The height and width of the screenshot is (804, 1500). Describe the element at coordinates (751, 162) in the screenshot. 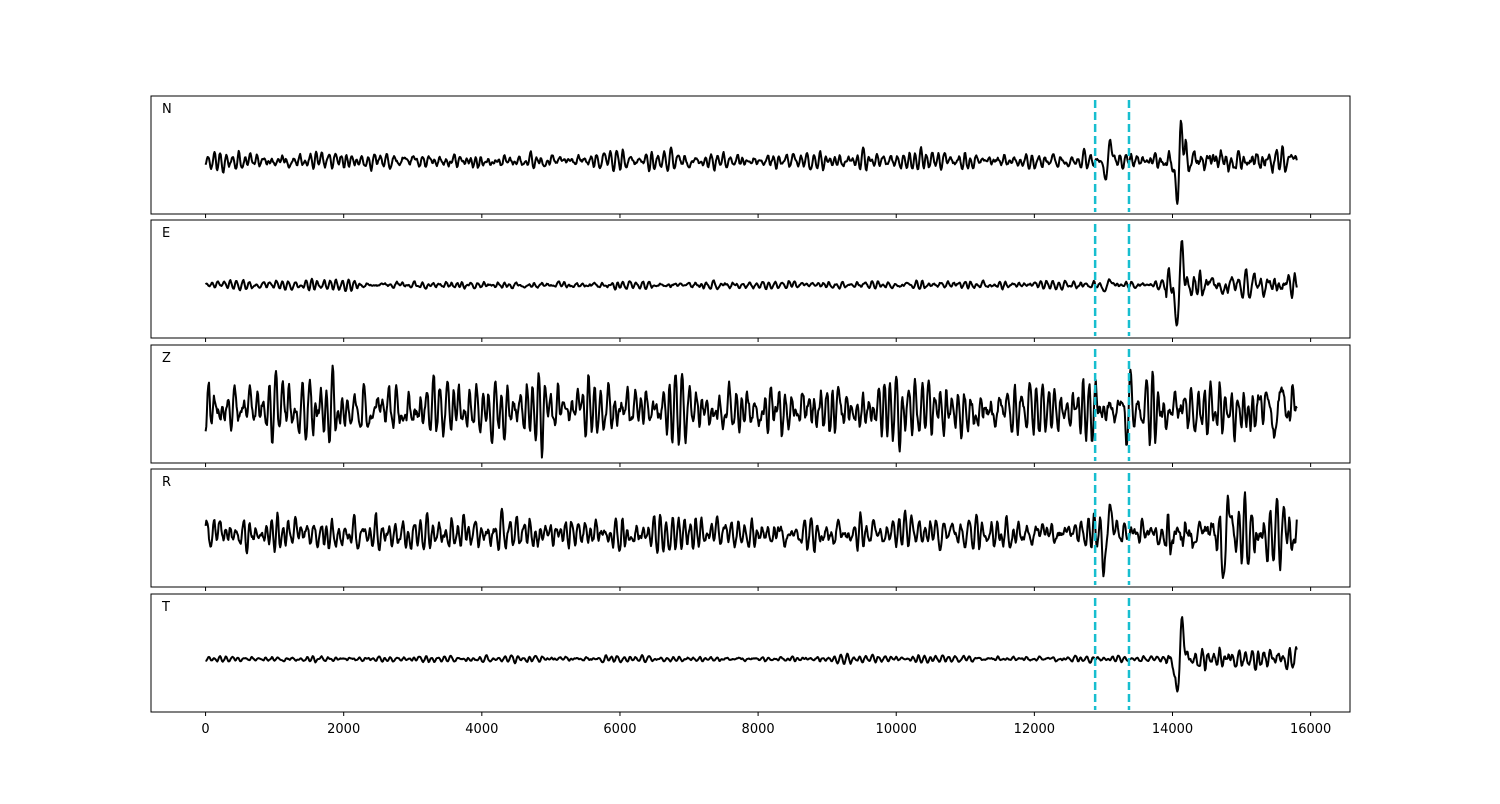

I see `waveform-N` at that location.